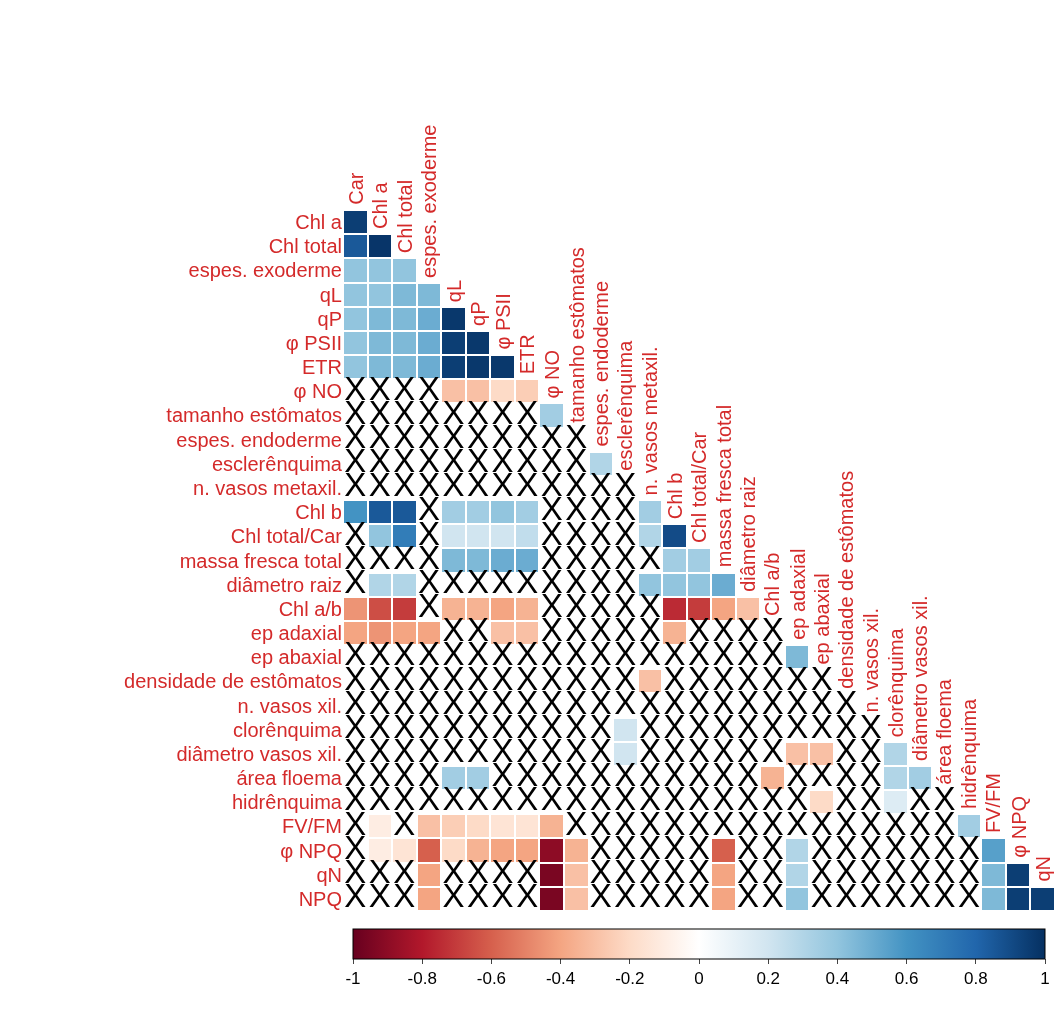  I want to click on x-tick-label: FV/FM, so click(993, 803).